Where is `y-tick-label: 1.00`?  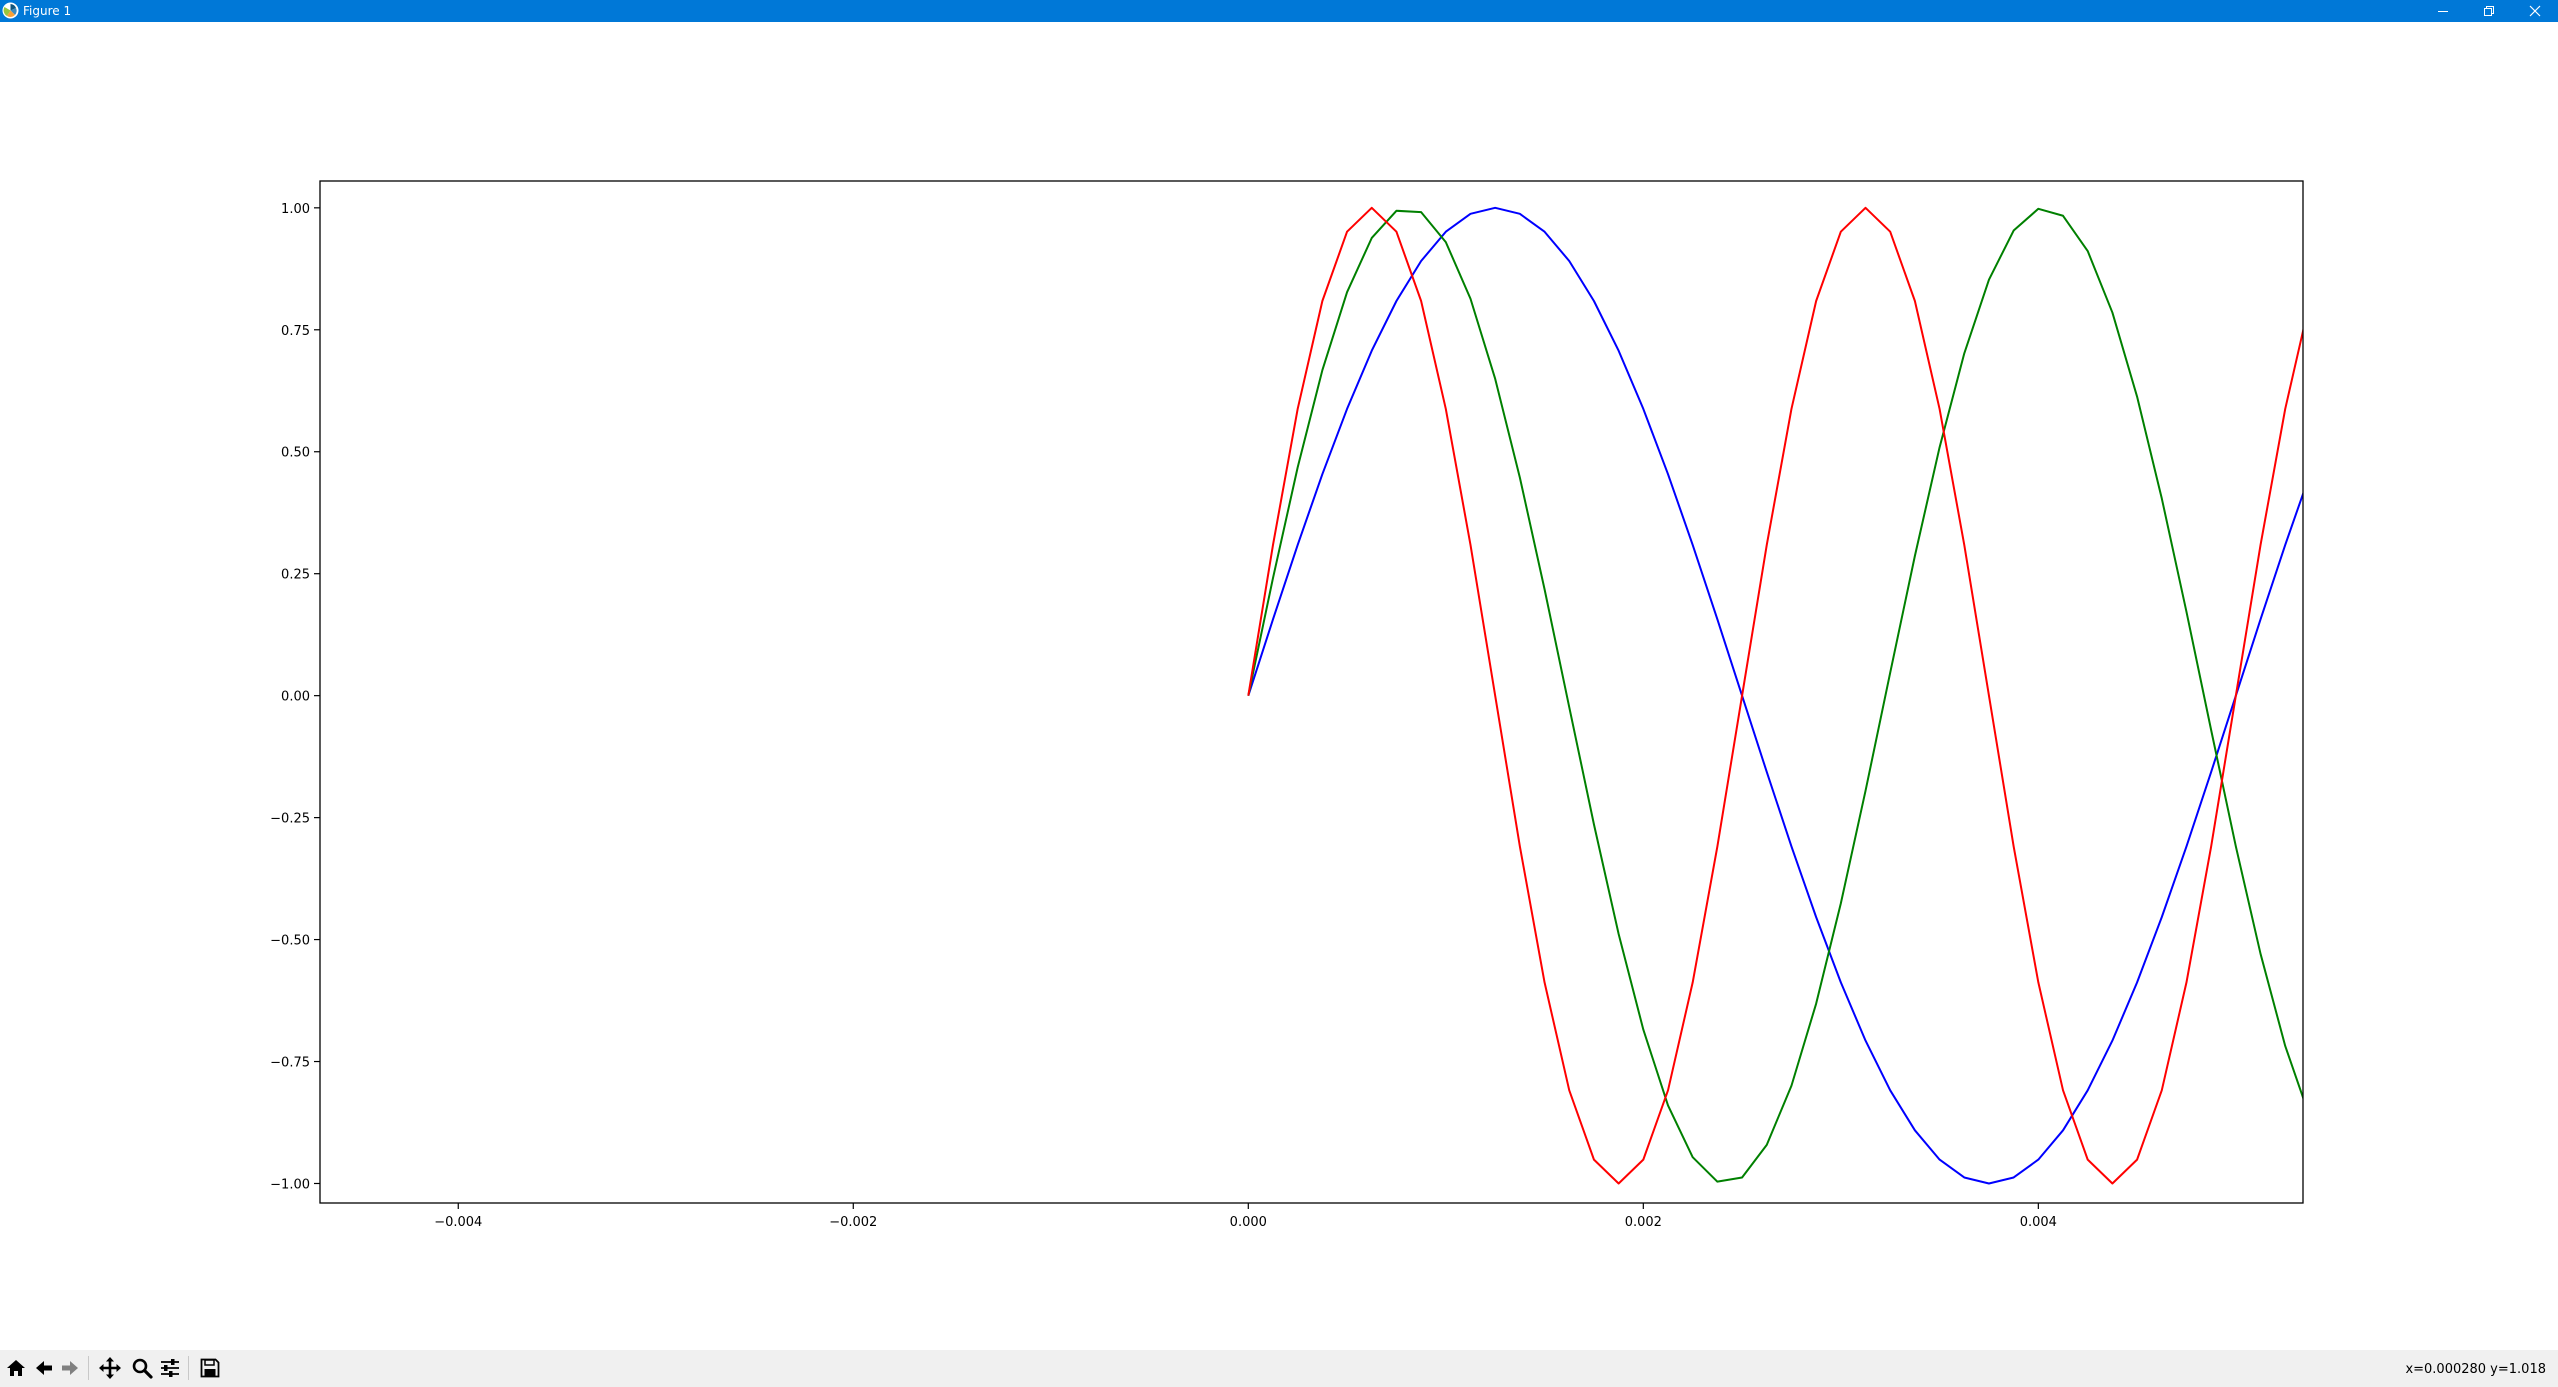
y-tick-label: 1.00 is located at coordinates (295, 209).